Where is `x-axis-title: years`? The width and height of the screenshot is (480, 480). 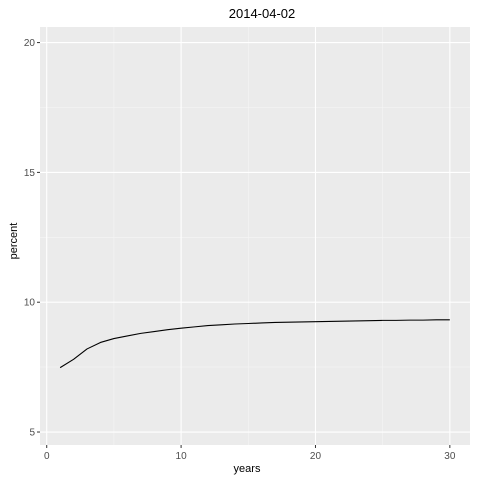
x-axis-title: years is located at coordinates (247, 469).